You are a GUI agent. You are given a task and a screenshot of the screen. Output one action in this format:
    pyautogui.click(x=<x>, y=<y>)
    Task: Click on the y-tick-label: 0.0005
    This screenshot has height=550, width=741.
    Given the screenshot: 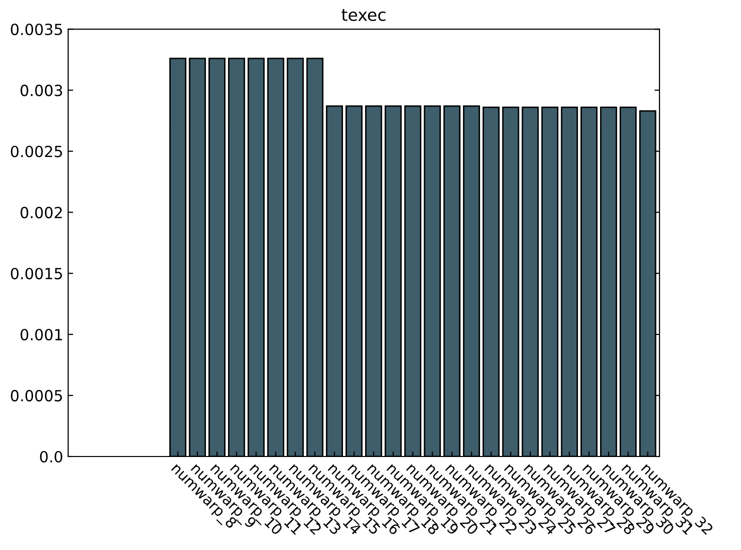 What is the action you would take?
    pyautogui.click(x=36, y=396)
    